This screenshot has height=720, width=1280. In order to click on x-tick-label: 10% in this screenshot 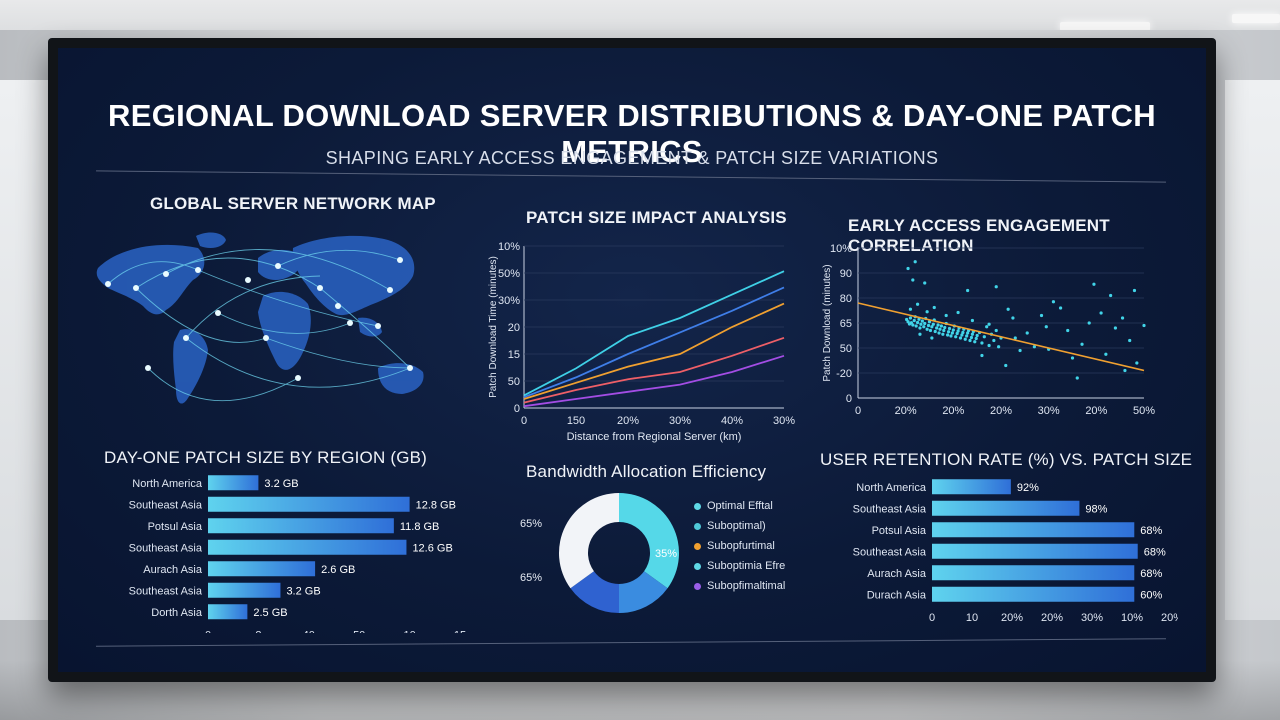, I will do `click(1132, 618)`.